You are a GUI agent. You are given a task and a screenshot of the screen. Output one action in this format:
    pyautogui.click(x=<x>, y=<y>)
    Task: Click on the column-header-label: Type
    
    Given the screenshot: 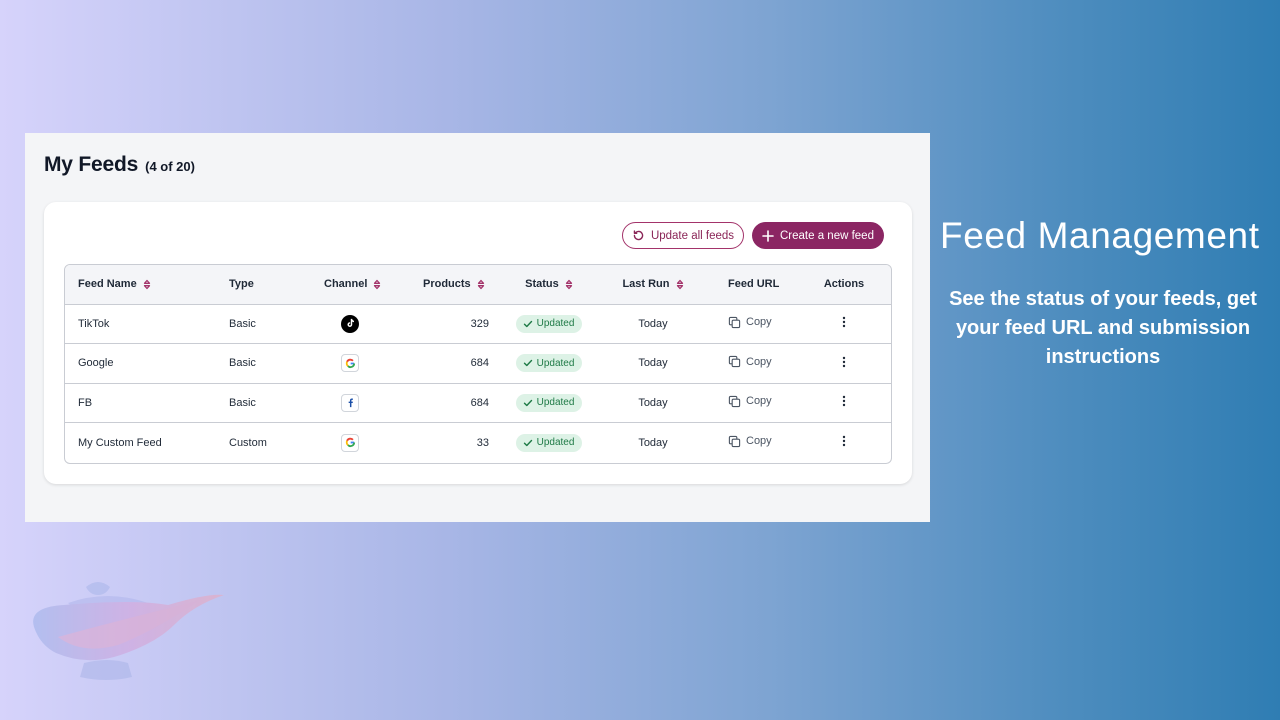 What is the action you would take?
    pyautogui.click(x=241, y=284)
    